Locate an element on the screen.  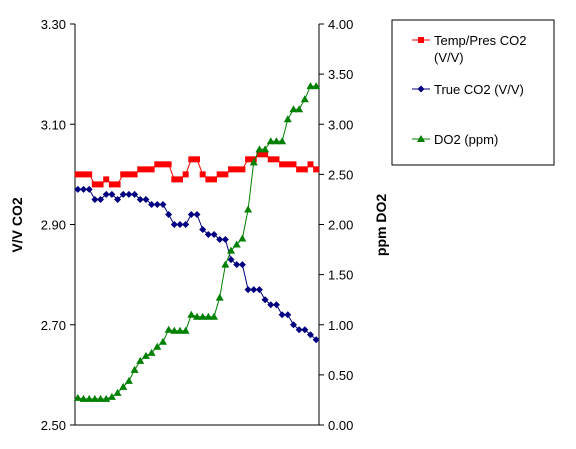
right-tick-label: 4.00 is located at coordinates (340, 24).